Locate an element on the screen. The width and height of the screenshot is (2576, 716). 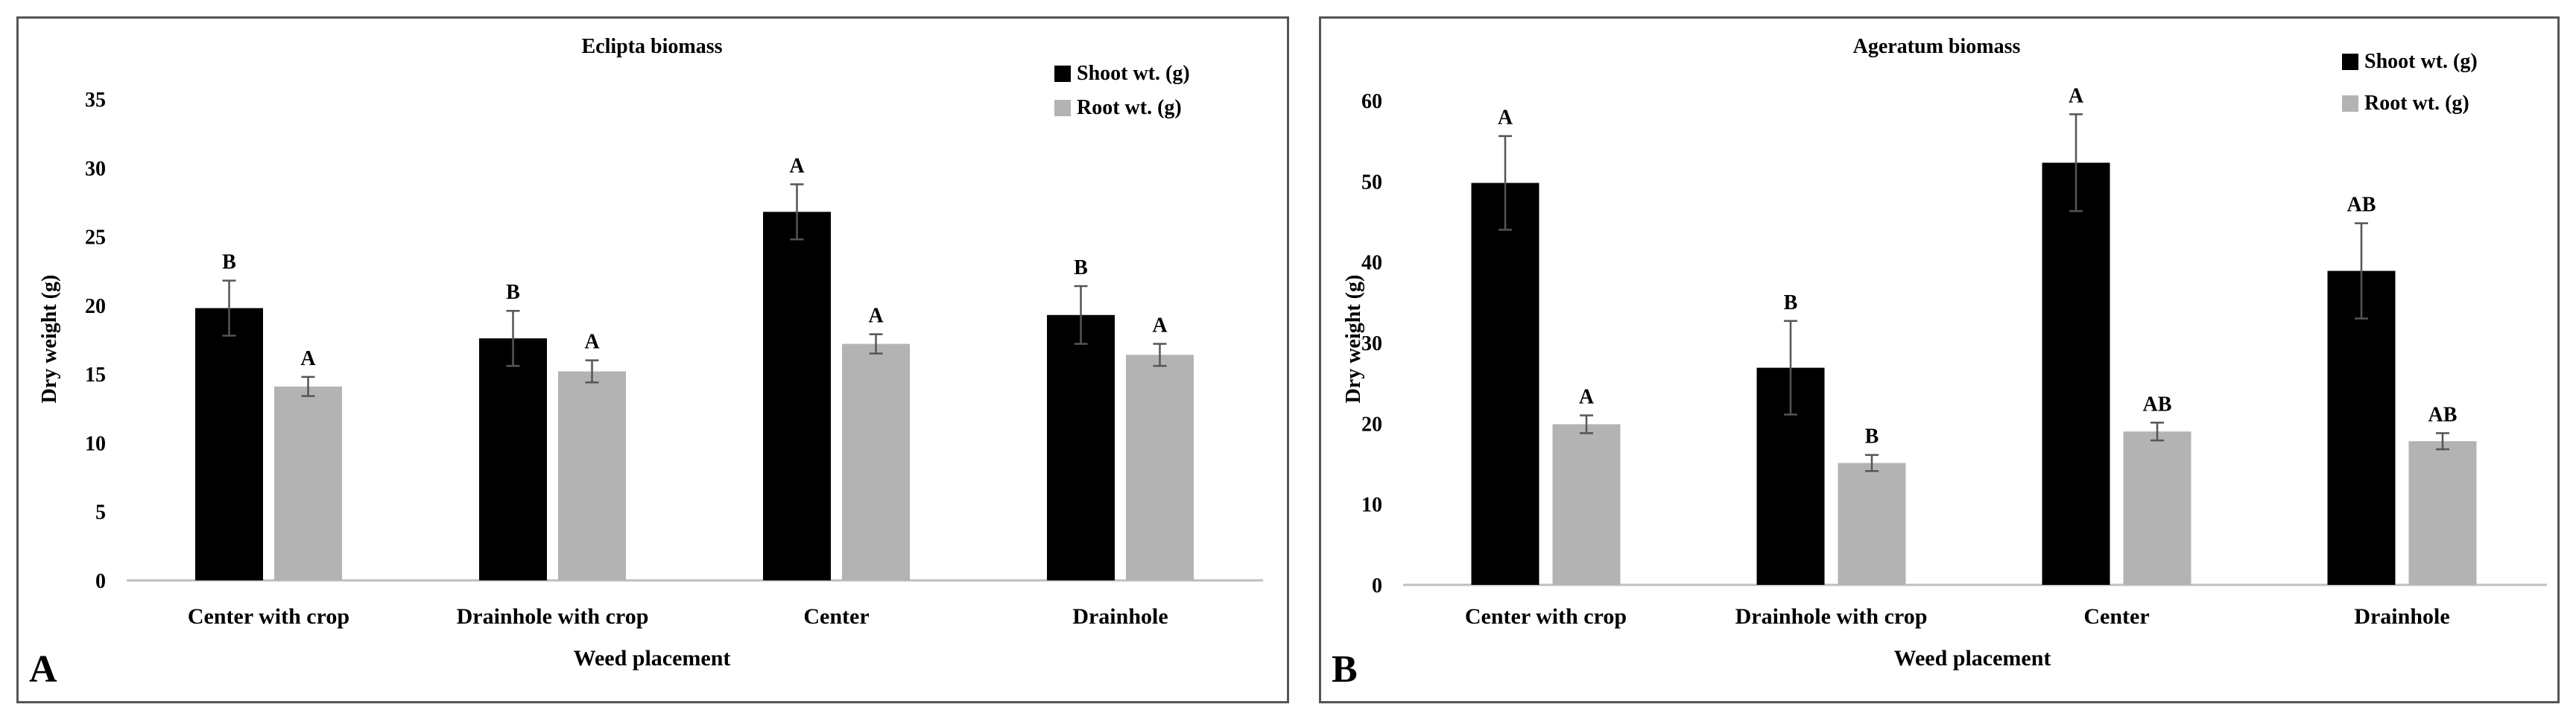
panel-label: A is located at coordinates (43, 669).